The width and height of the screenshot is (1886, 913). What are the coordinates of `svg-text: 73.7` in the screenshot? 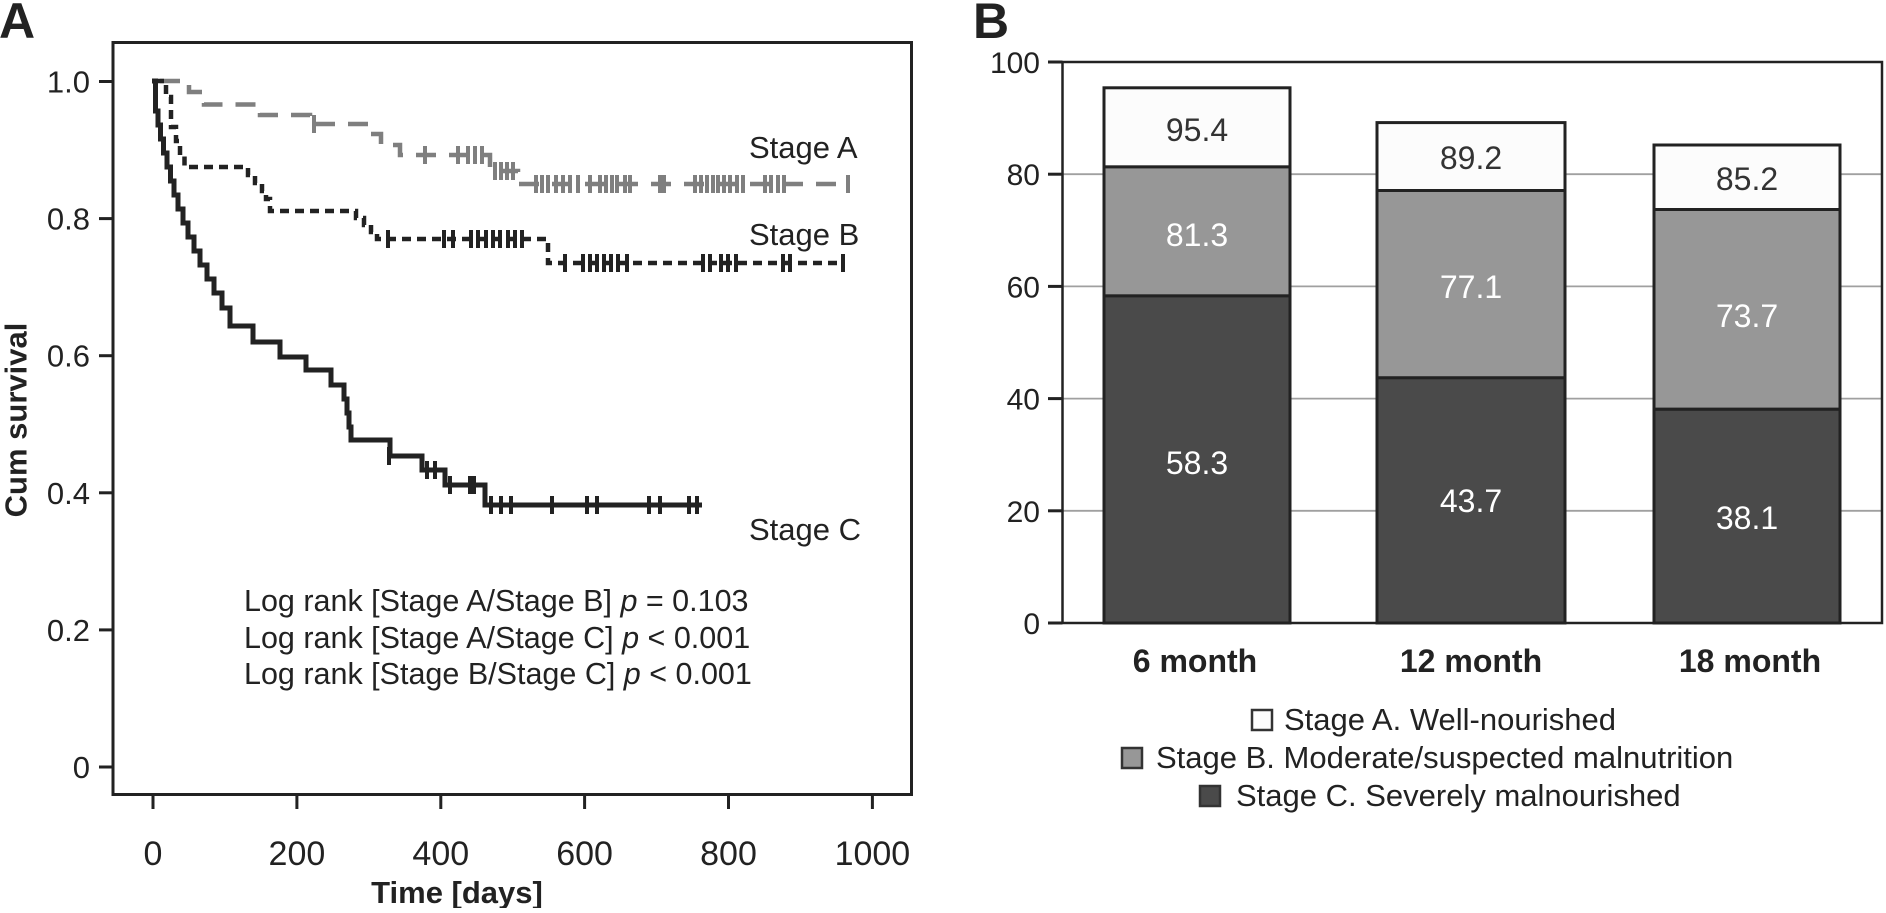 It's located at (1747, 316).